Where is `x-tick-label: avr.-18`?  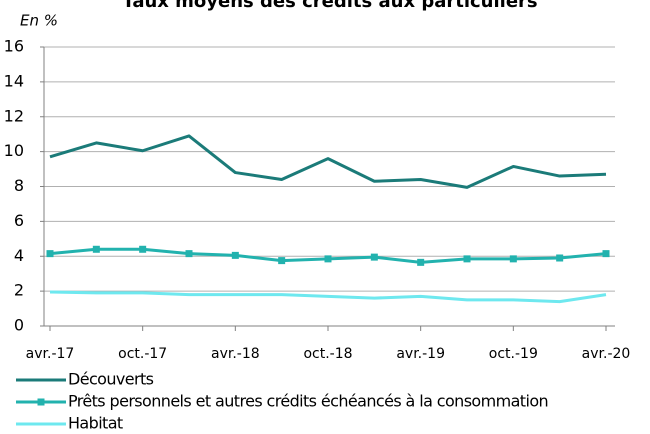
x-tick-label: avr.-18 is located at coordinates (235, 354).